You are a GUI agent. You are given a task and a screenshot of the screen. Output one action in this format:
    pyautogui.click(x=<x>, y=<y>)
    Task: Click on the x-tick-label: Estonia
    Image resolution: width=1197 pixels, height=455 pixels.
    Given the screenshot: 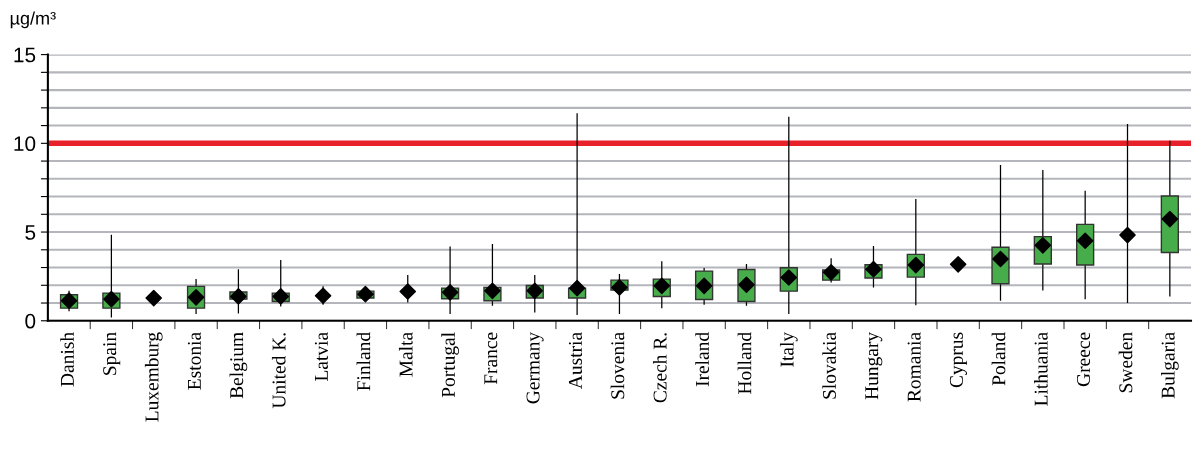 What is the action you would take?
    pyautogui.click(x=194, y=361)
    